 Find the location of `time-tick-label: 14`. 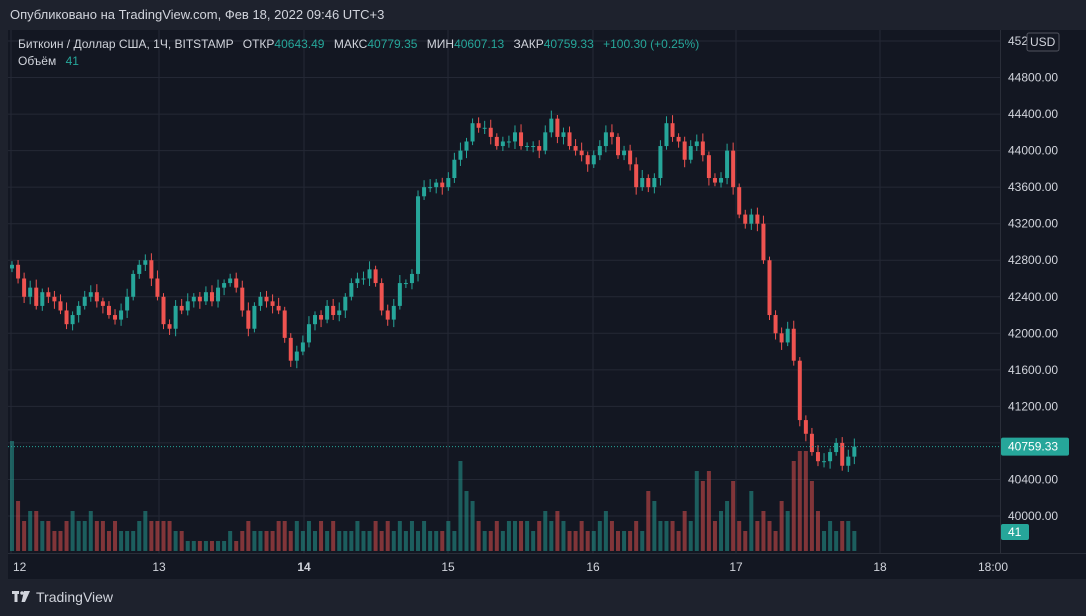

time-tick-label: 14 is located at coordinates (304, 567).